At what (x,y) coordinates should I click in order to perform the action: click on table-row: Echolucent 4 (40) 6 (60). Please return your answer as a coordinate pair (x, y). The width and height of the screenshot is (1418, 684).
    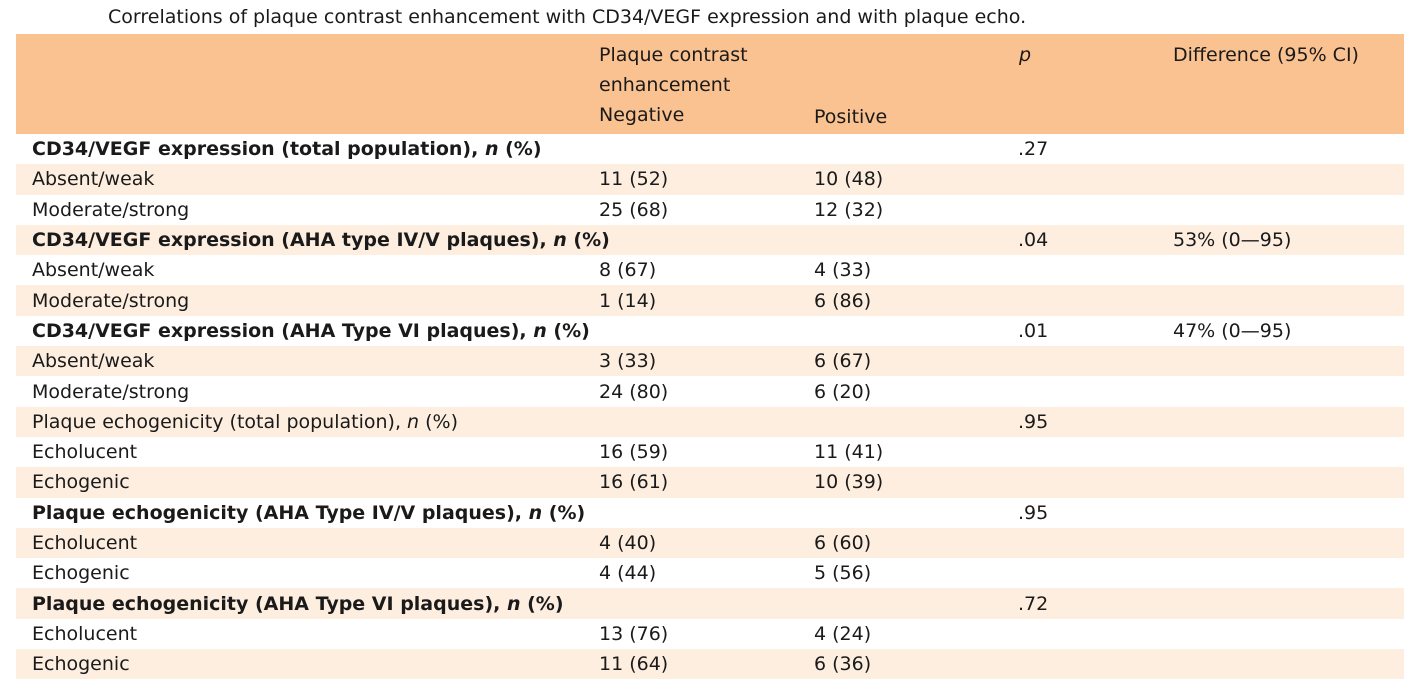
    Looking at the image, I should click on (710, 543).